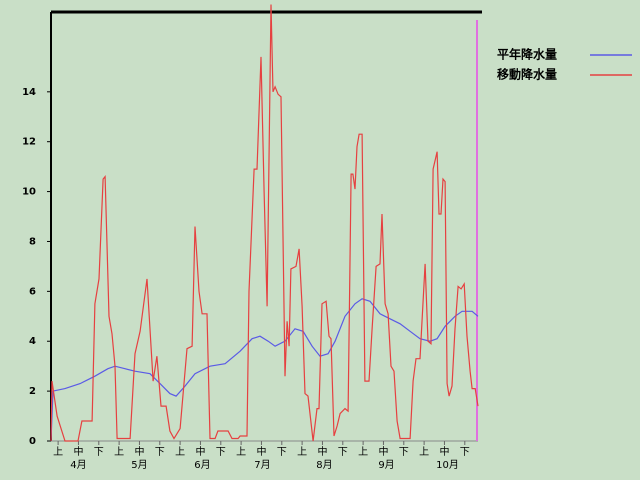  What do you see at coordinates (262, 465) in the screenshot?
I see `month-label: 7月` at bounding box center [262, 465].